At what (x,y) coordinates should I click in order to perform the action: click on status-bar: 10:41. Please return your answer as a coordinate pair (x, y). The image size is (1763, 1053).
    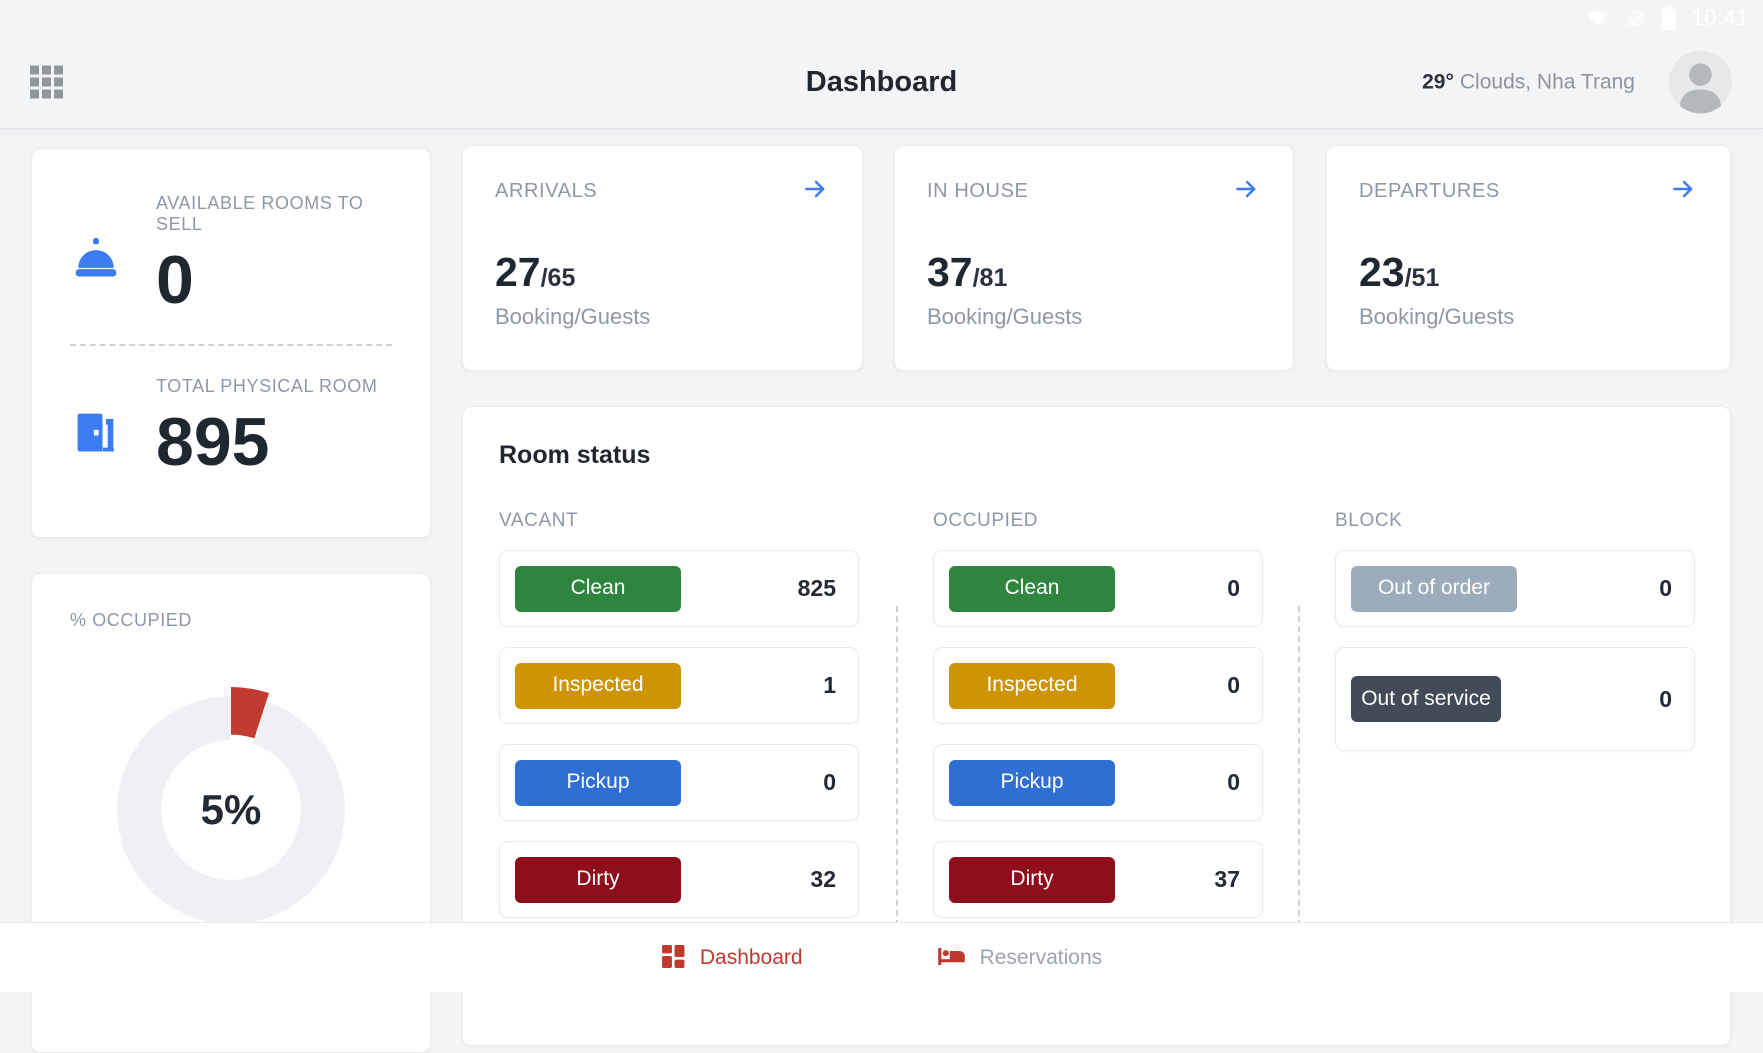
    Looking at the image, I should click on (881, 18).